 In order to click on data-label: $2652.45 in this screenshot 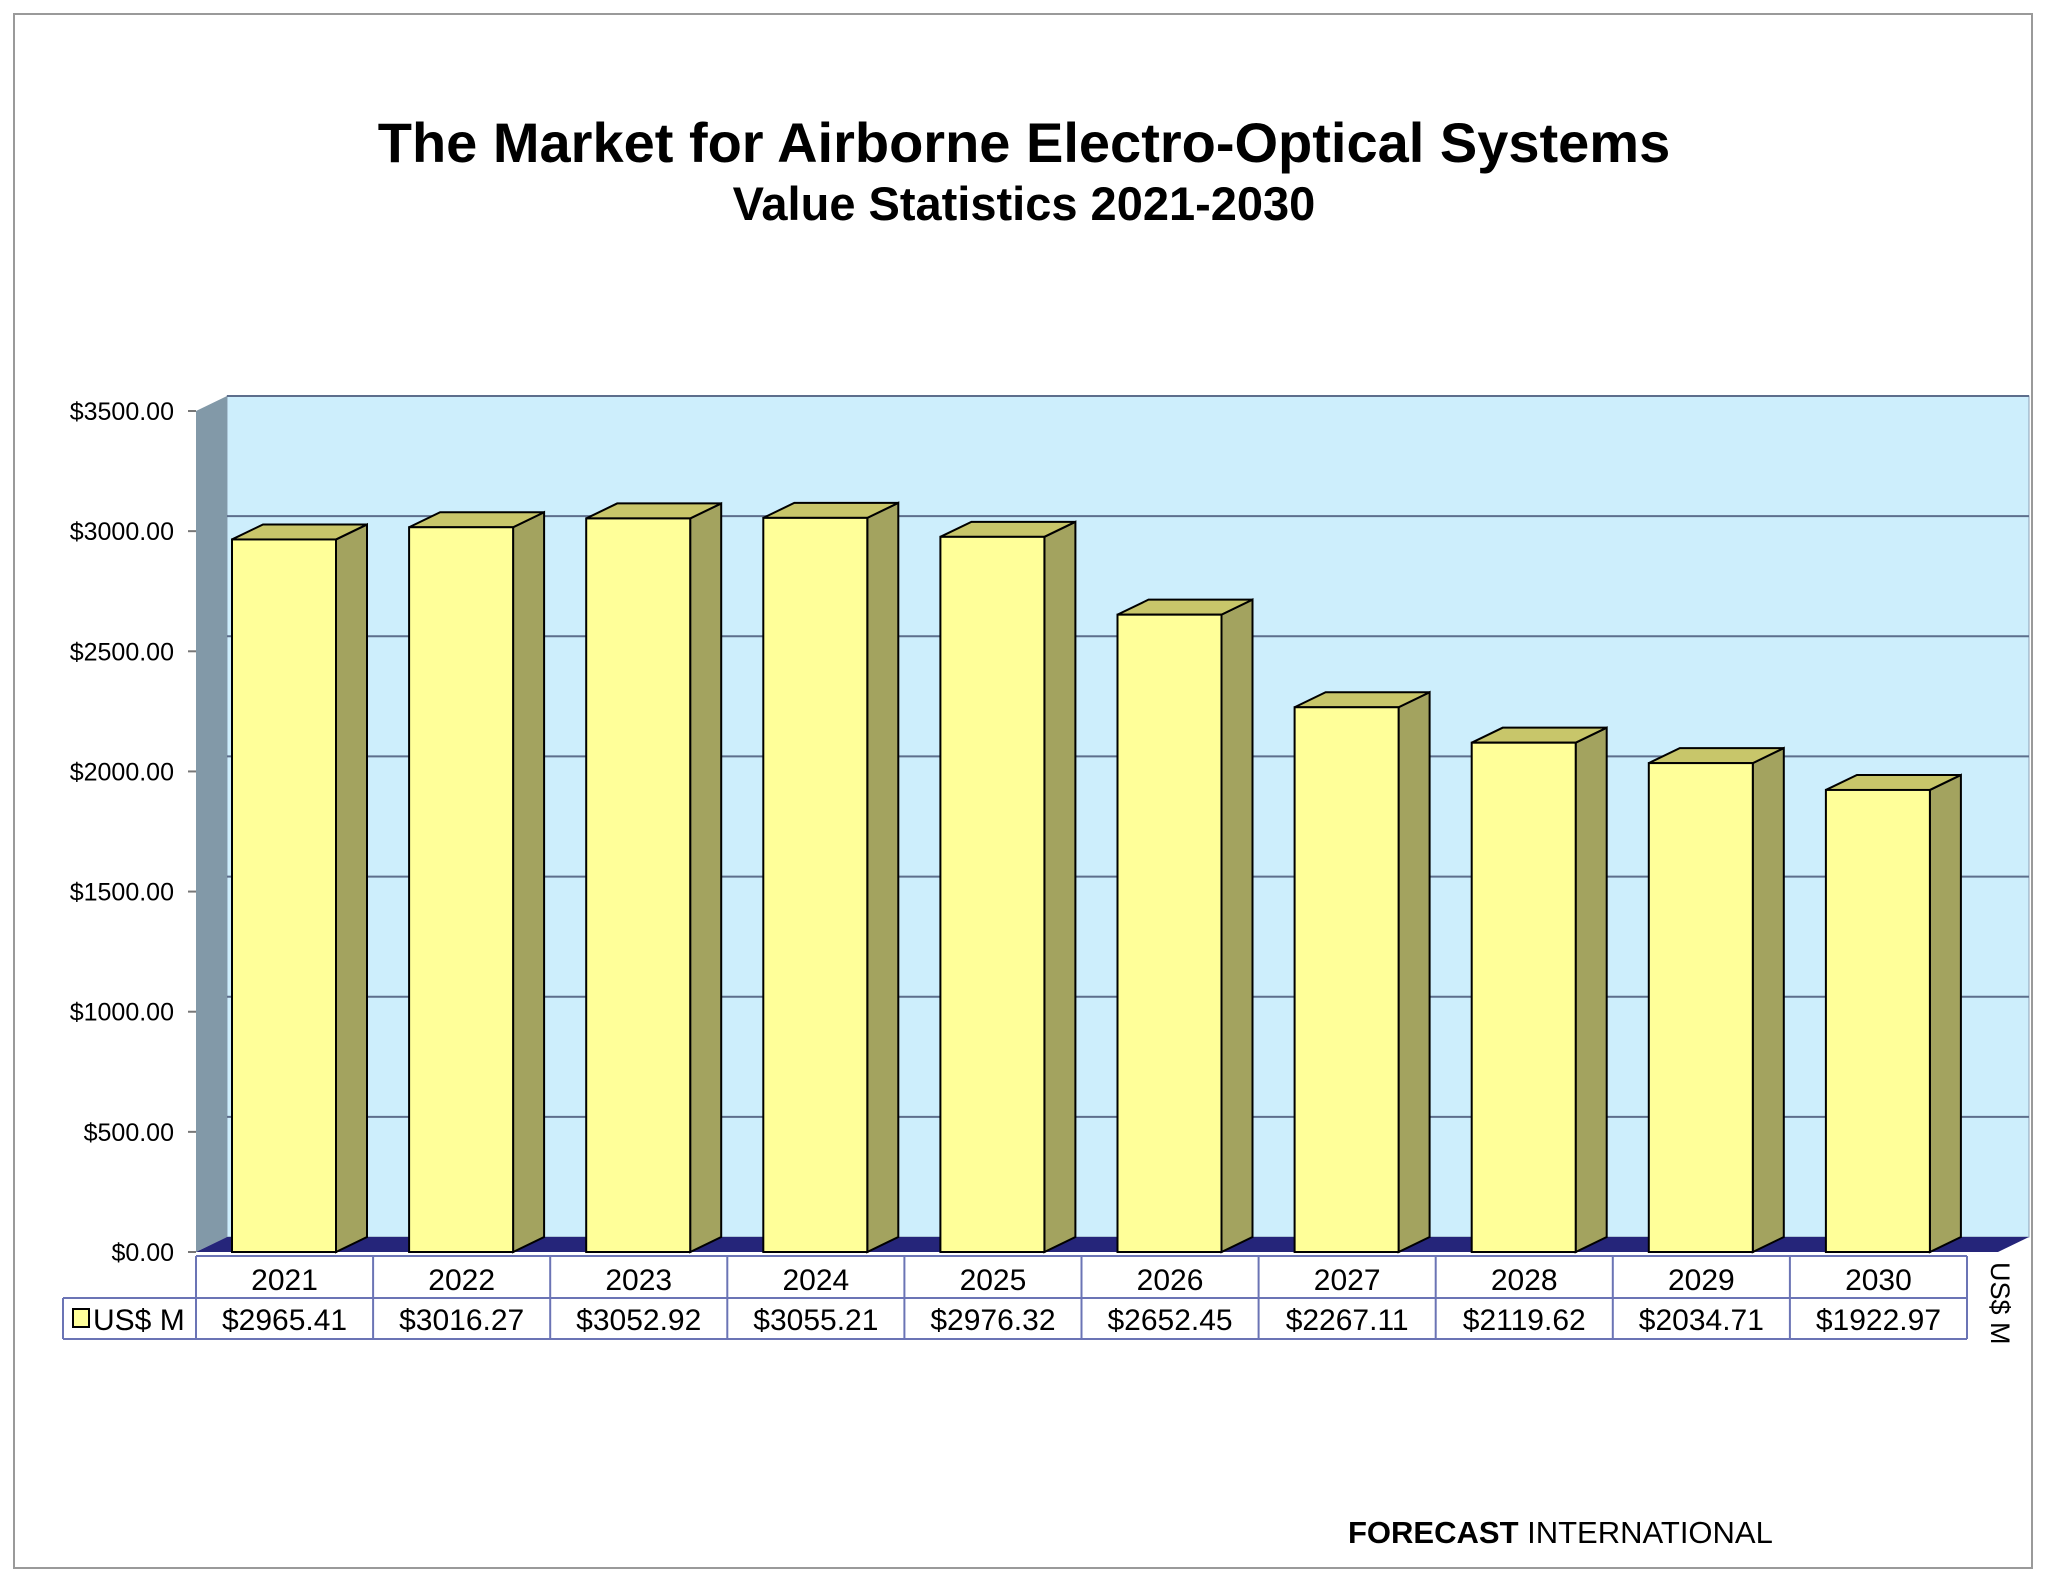, I will do `click(1169, 1320)`.